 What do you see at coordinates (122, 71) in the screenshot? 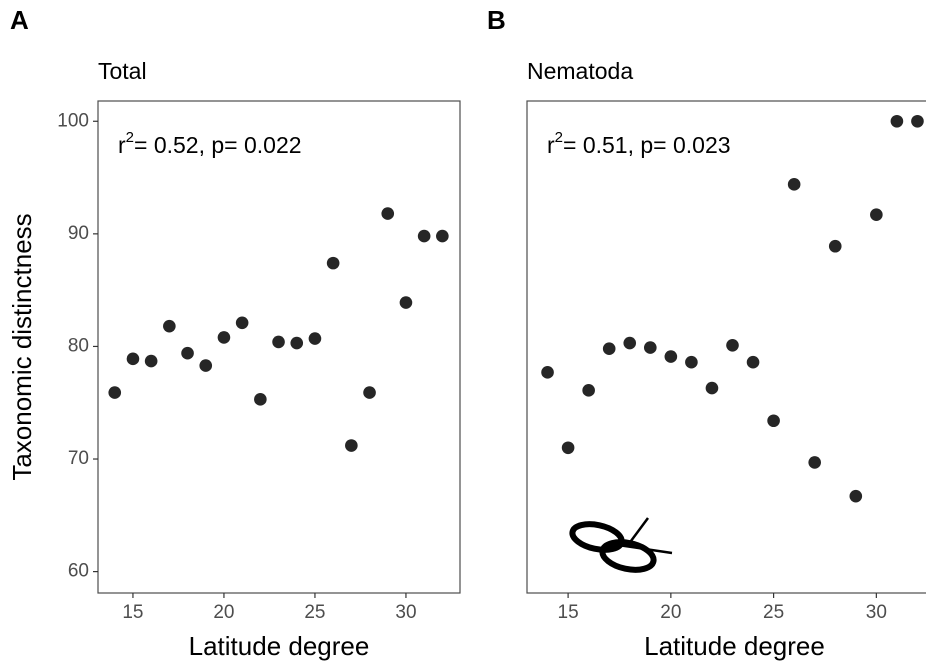
I see `panel-title: Total` at bounding box center [122, 71].